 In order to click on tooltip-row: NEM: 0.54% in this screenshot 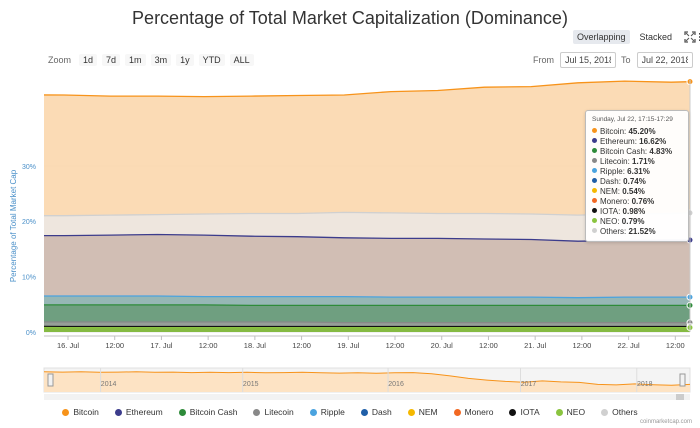, I will do `click(637, 192)`.